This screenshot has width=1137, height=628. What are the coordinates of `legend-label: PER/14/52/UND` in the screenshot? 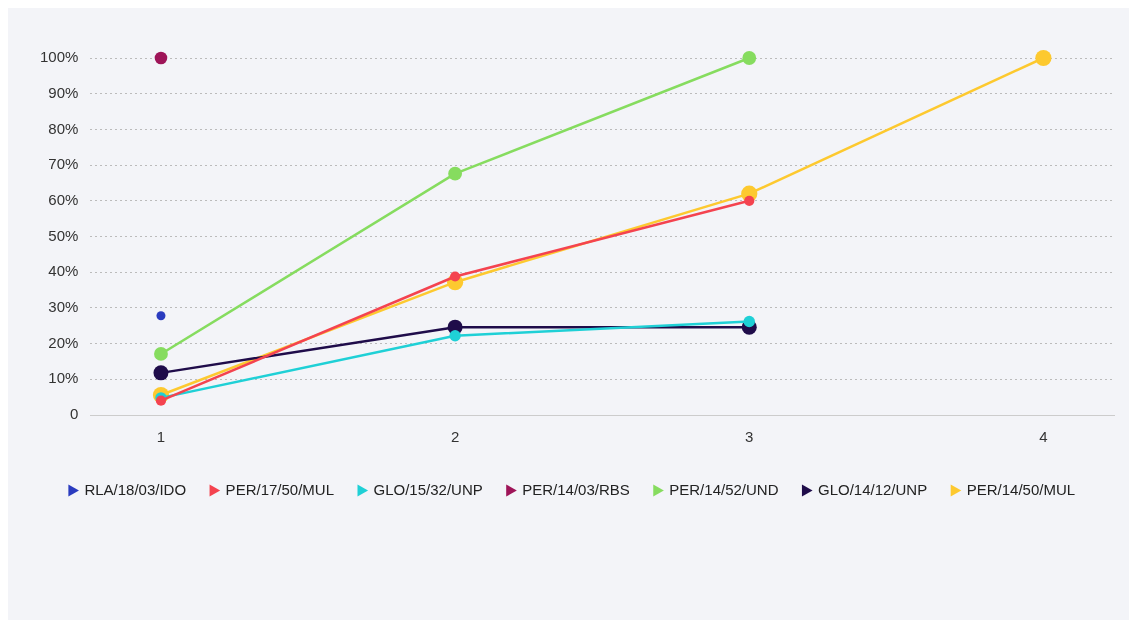 It's located at (724, 489).